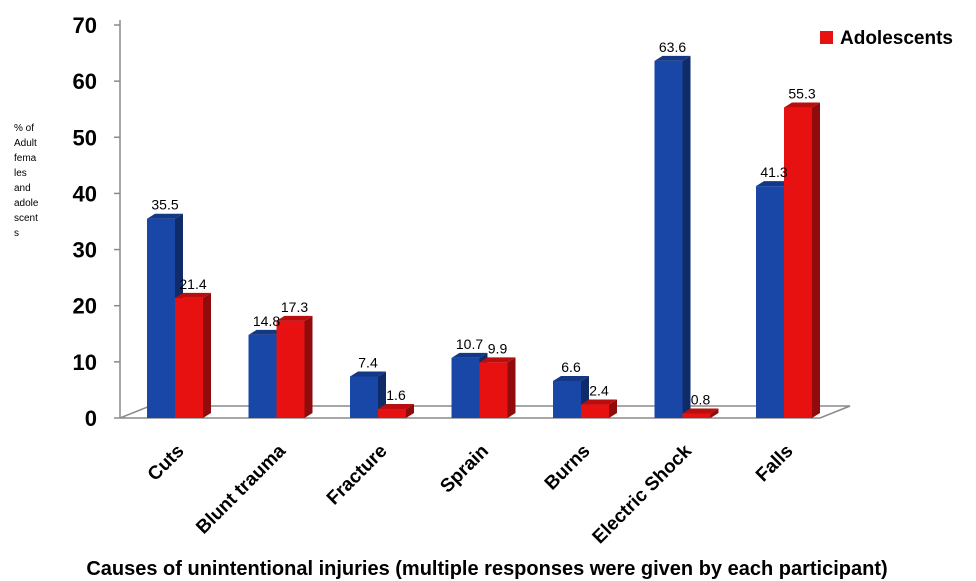  I want to click on y-axis-label-line: and, so click(22, 188).